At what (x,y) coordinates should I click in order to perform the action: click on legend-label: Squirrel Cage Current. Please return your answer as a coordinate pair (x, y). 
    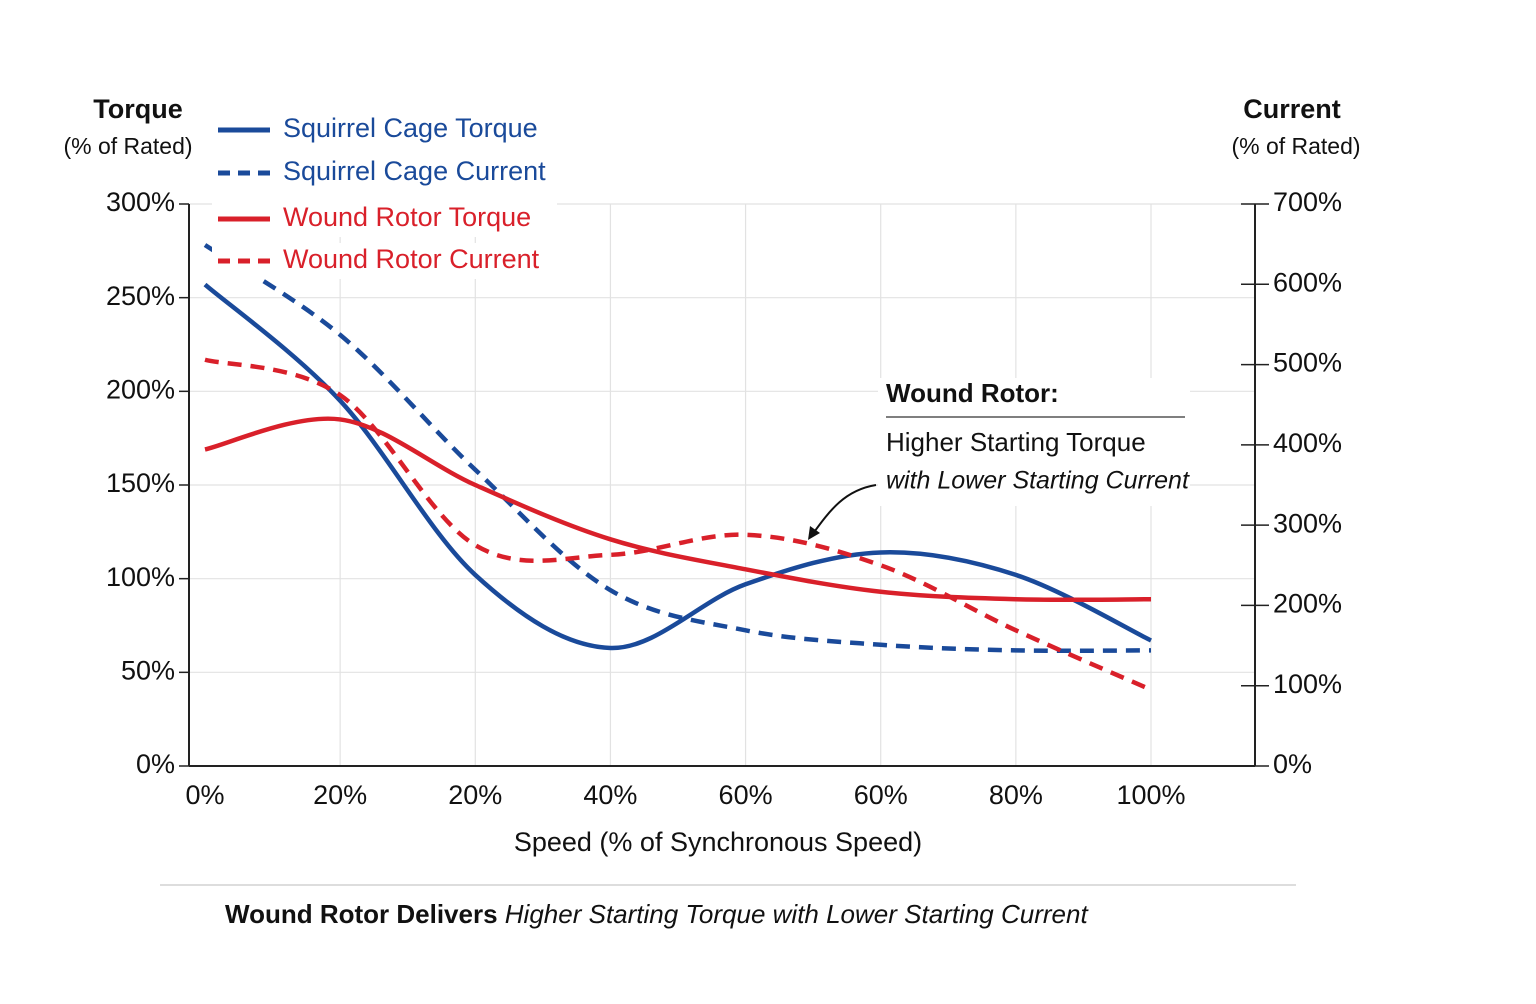
    Looking at the image, I should click on (414, 171).